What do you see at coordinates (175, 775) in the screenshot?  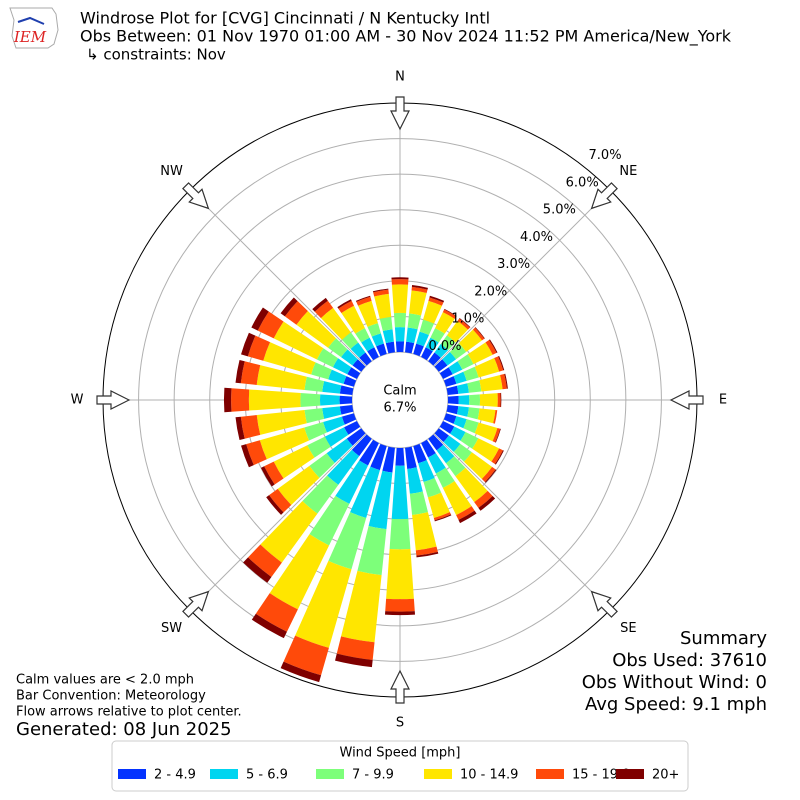 I see `legend-label: 2 - 4.9` at bounding box center [175, 775].